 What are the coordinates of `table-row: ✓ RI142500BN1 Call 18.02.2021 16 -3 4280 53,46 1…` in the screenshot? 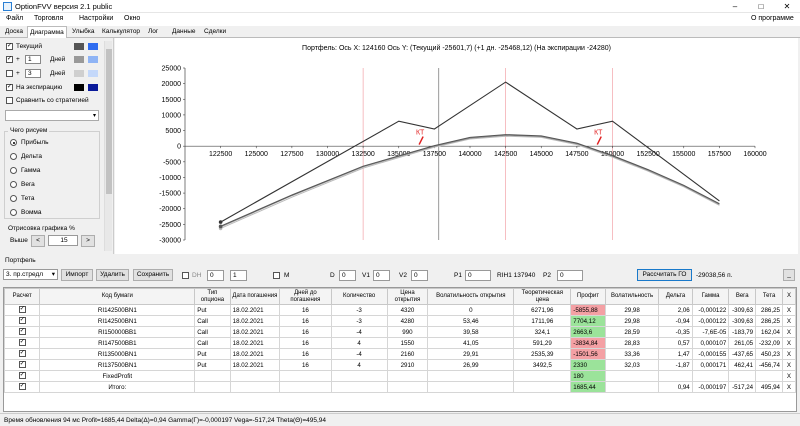 It's located at (400, 321).